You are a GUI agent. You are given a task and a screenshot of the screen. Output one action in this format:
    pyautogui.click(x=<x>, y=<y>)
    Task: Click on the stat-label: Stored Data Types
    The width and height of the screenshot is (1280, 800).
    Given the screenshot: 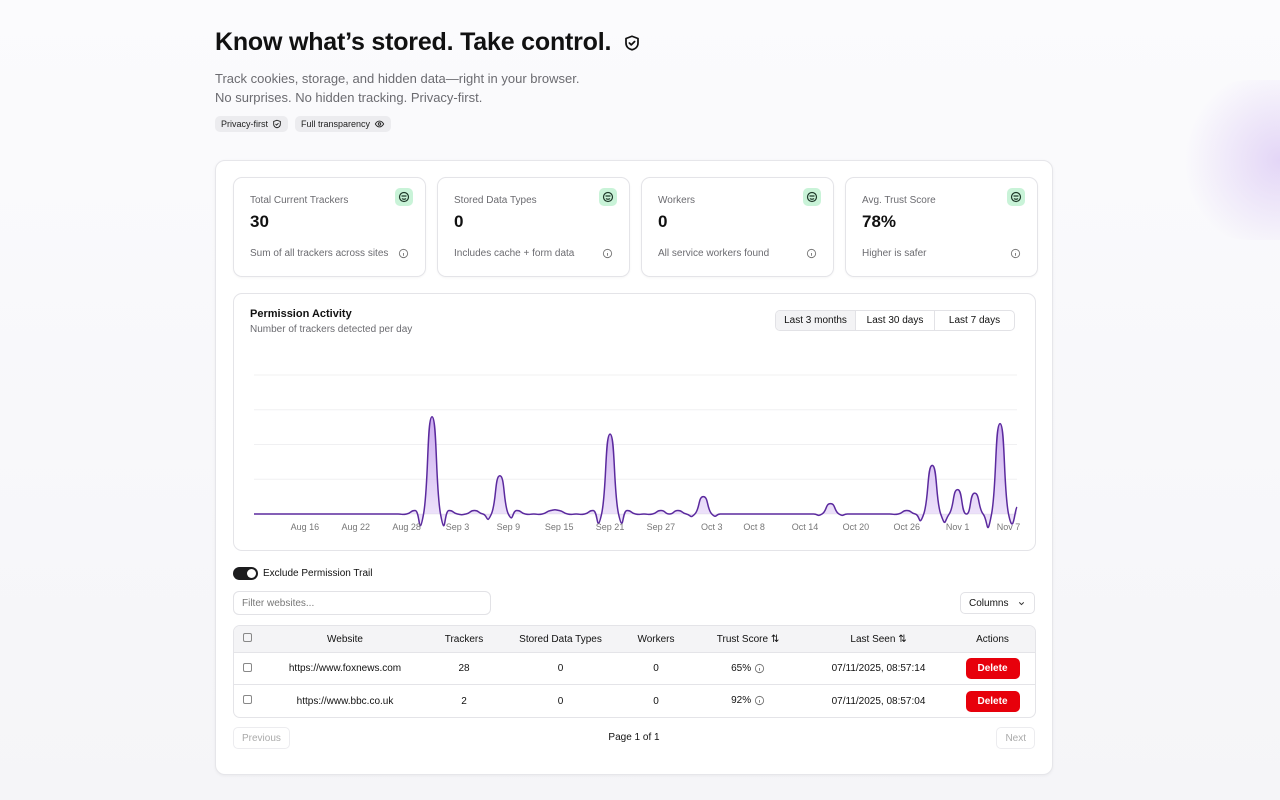 What is the action you would take?
    pyautogui.click(x=495, y=200)
    